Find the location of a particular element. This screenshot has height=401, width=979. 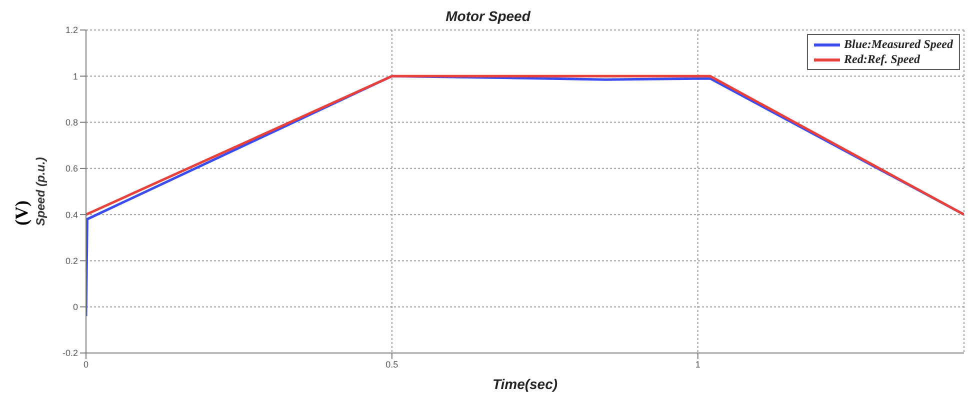

y-tick-label: 0 is located at coordinates (75, 307).